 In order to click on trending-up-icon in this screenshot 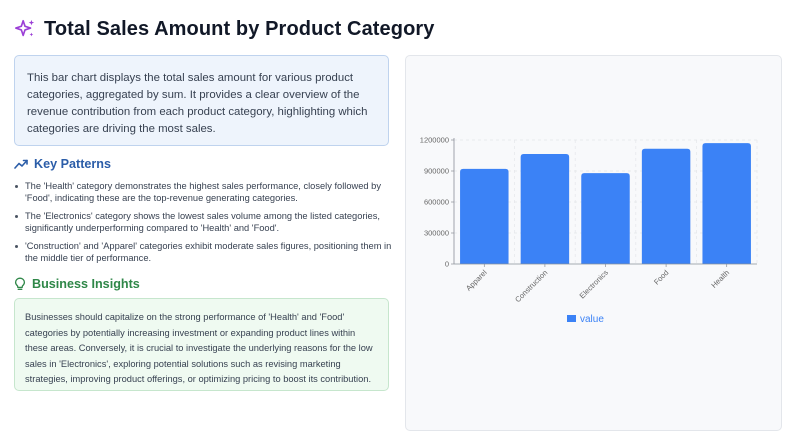, I will do `click(21, 164)`.